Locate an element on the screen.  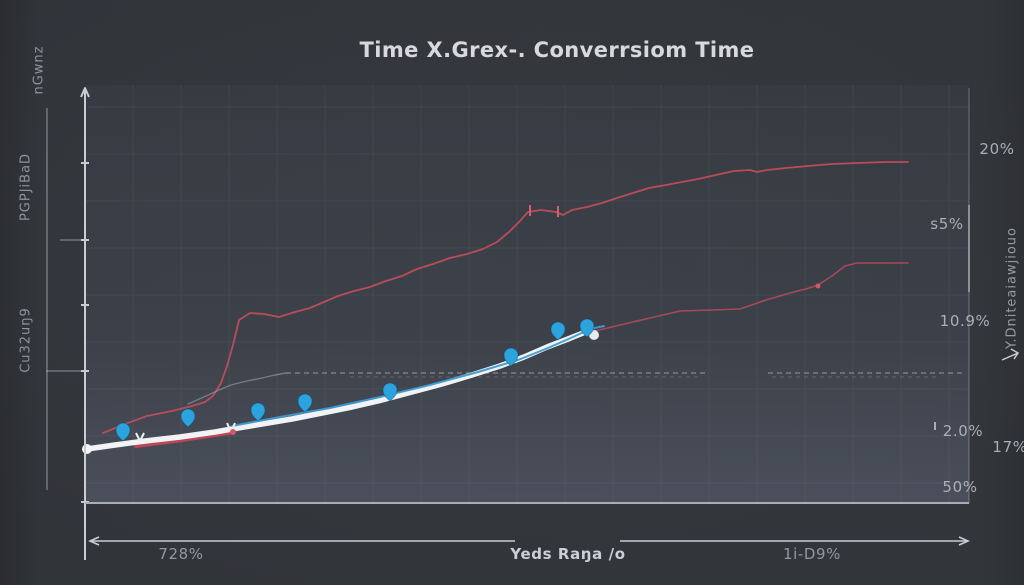
left-axis-label: nGwnz is located at coordinates (39, 70).